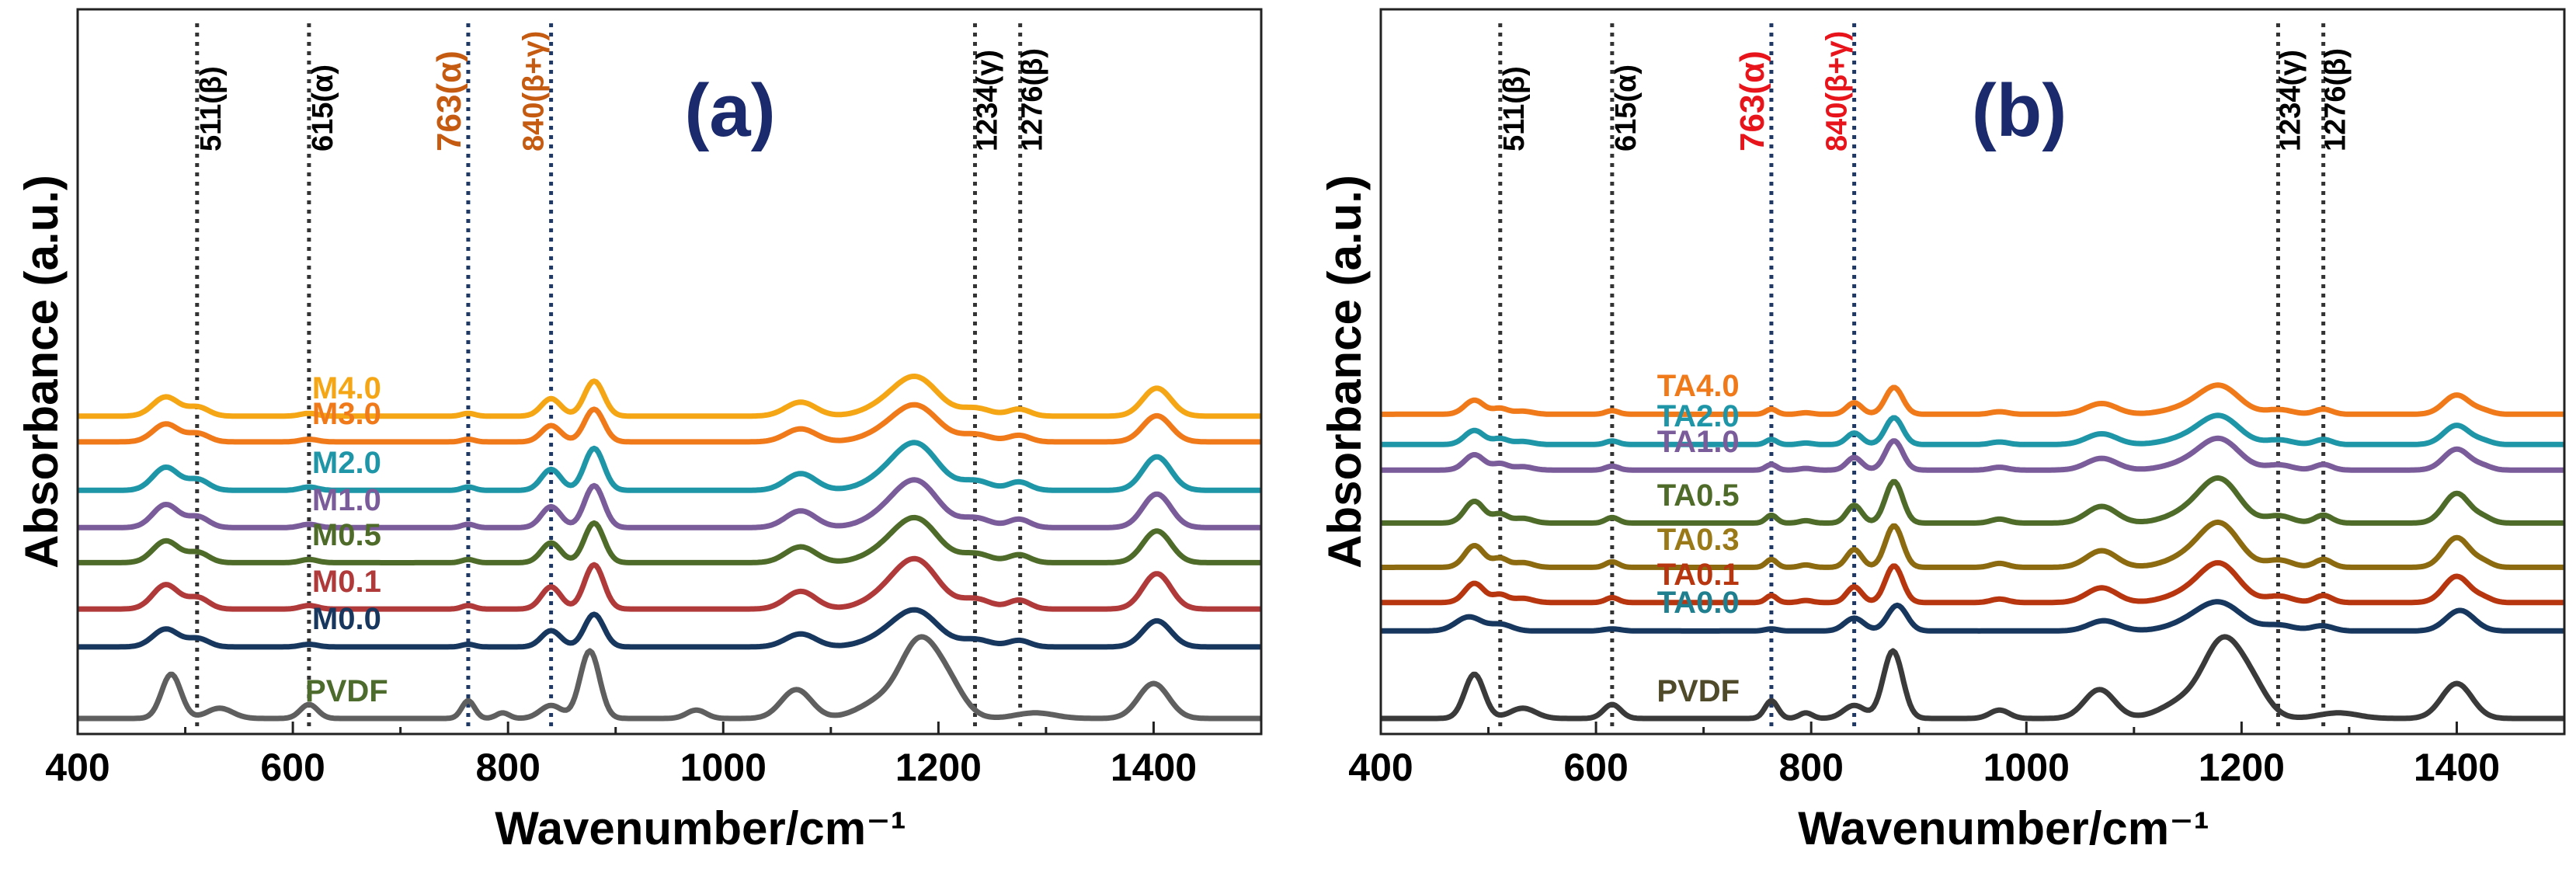  Describe the element at coordinates (346, 535) in the screenshot. I see `series-label: M0.5` at that location.